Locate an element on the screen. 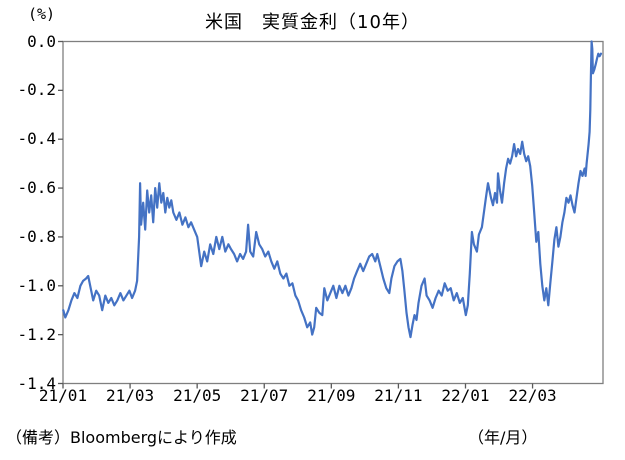 The height and width of the screenshot is (460, 625). y-tick-label: -1.4 is located at coordinates (36, 383).